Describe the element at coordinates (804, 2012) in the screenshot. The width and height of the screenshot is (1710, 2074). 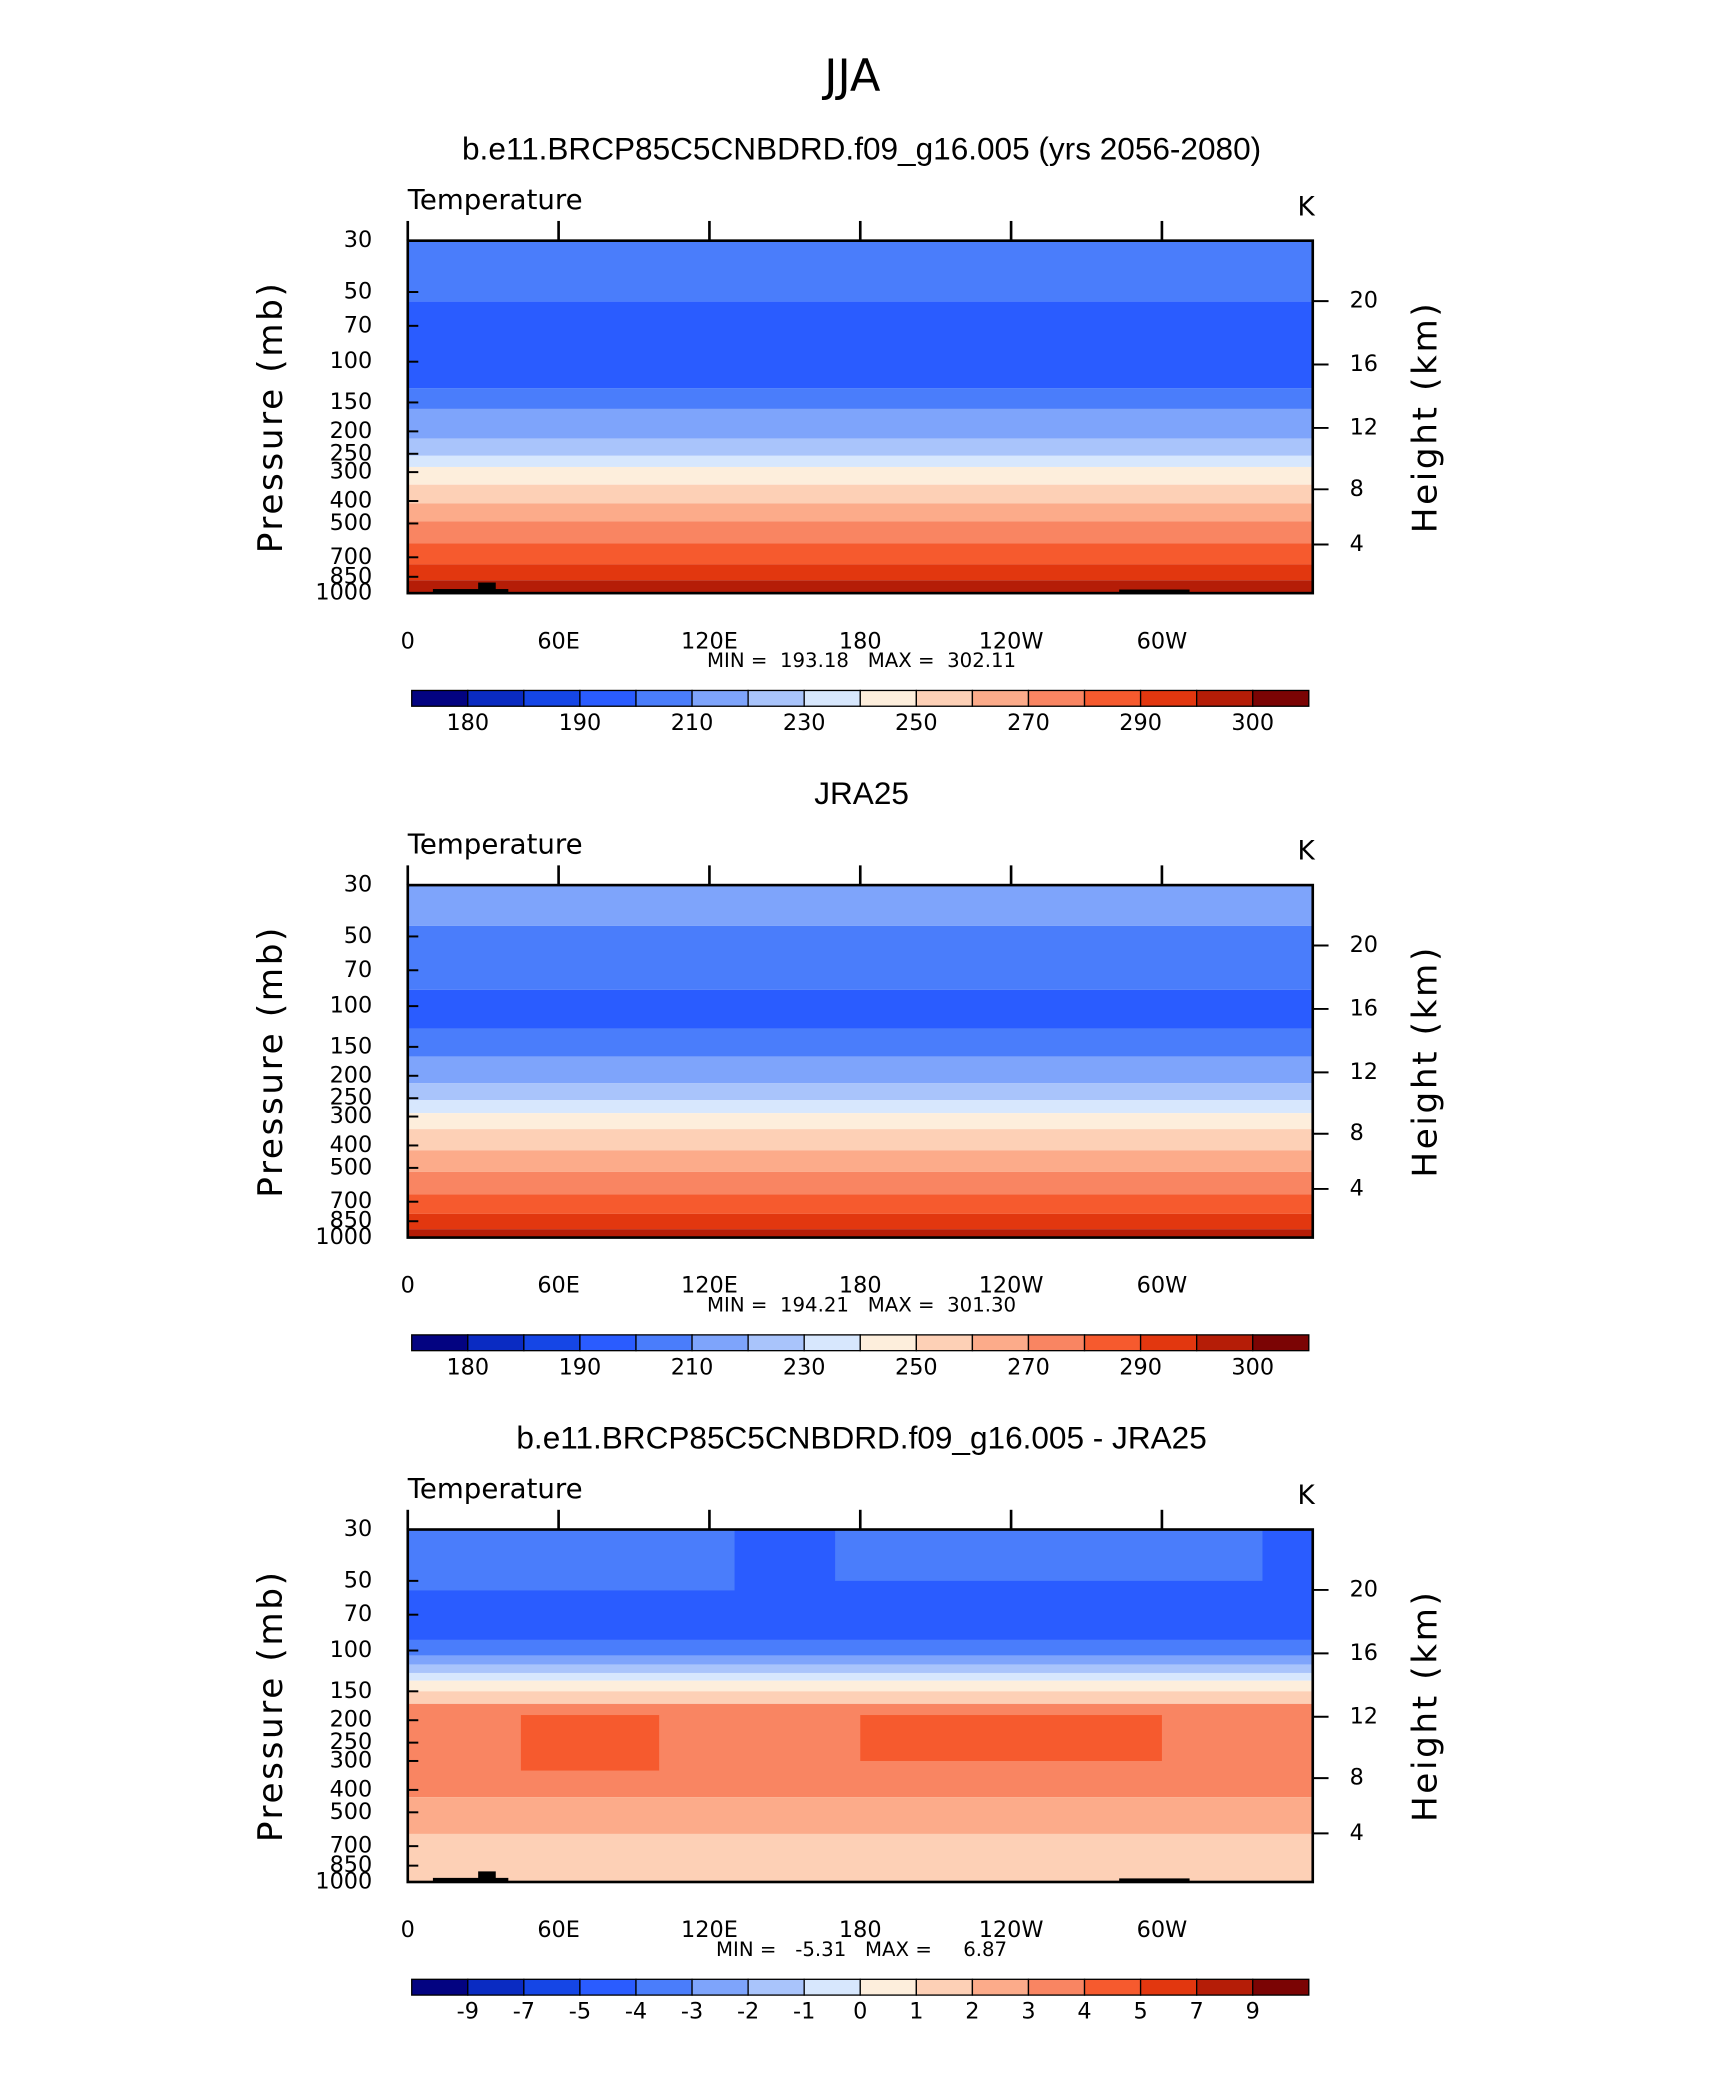
I see `colorbar-label: -1` at that location.